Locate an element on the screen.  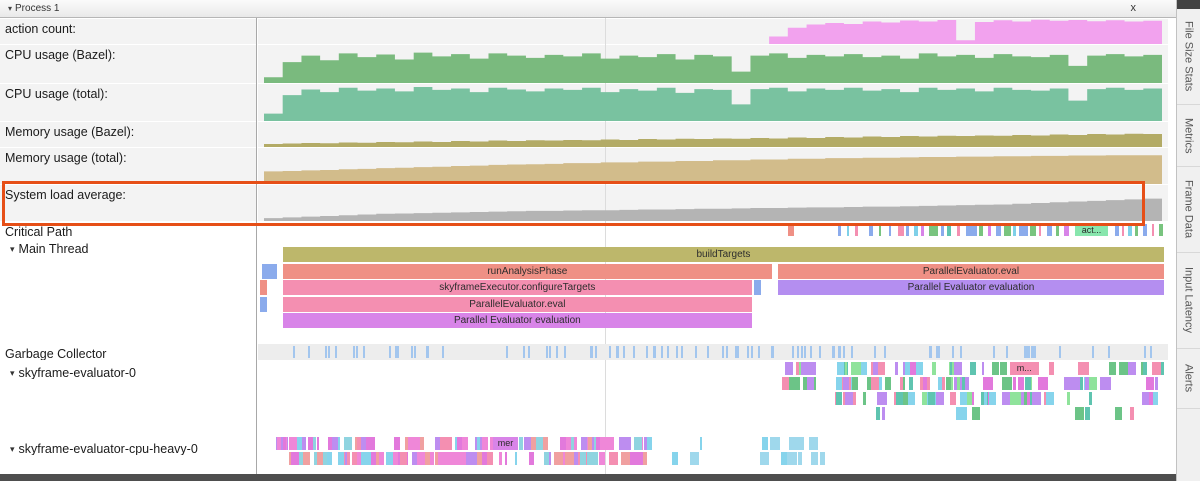
track-label-system-load: System load average: is located at coordinates (128, 203).